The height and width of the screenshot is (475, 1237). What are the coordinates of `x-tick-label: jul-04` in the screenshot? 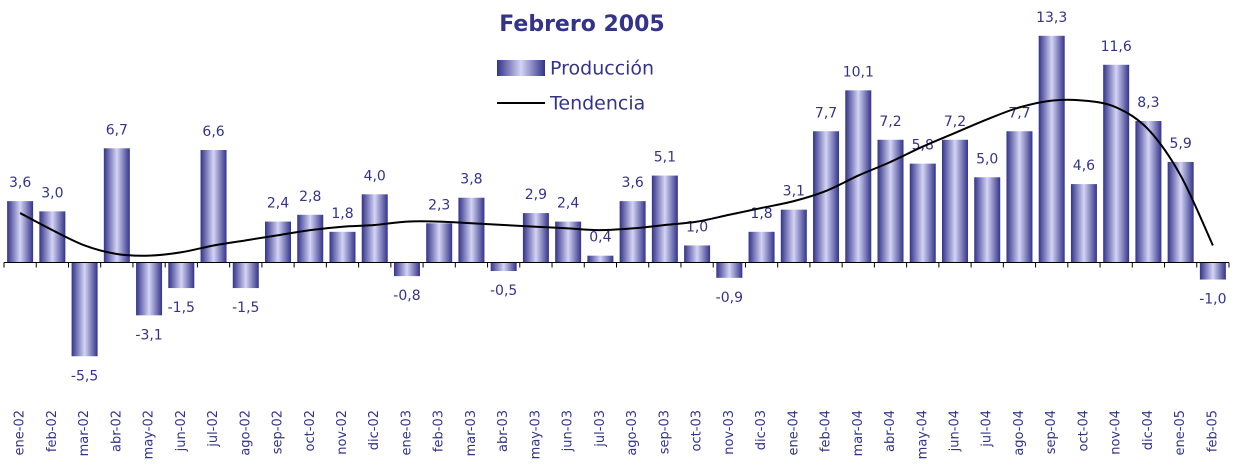 It's located at (987, 429).